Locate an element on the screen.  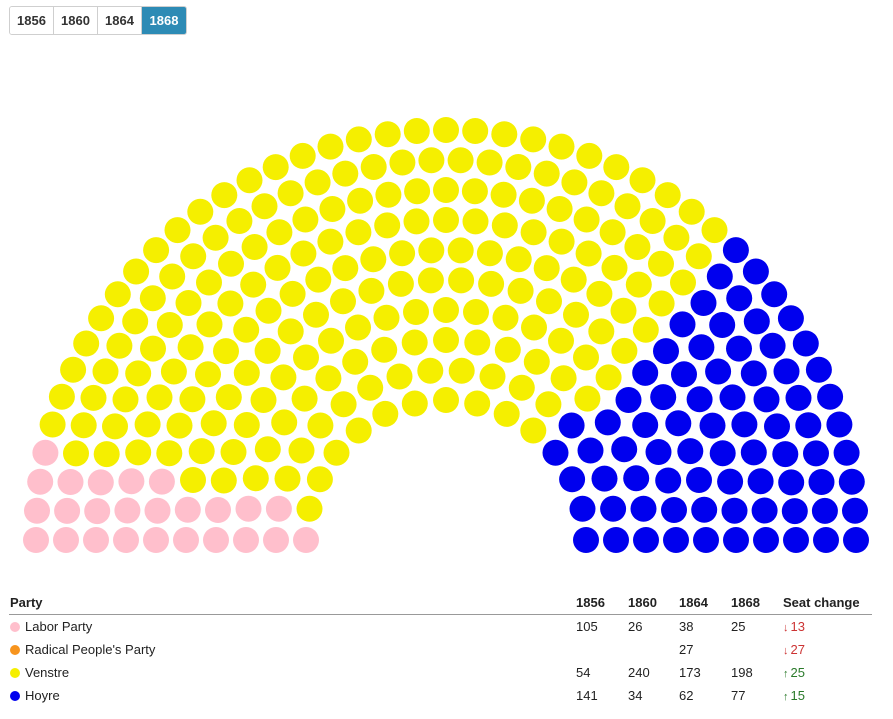
year-tab-1856: 1856 is located at coordinates (32, 20).